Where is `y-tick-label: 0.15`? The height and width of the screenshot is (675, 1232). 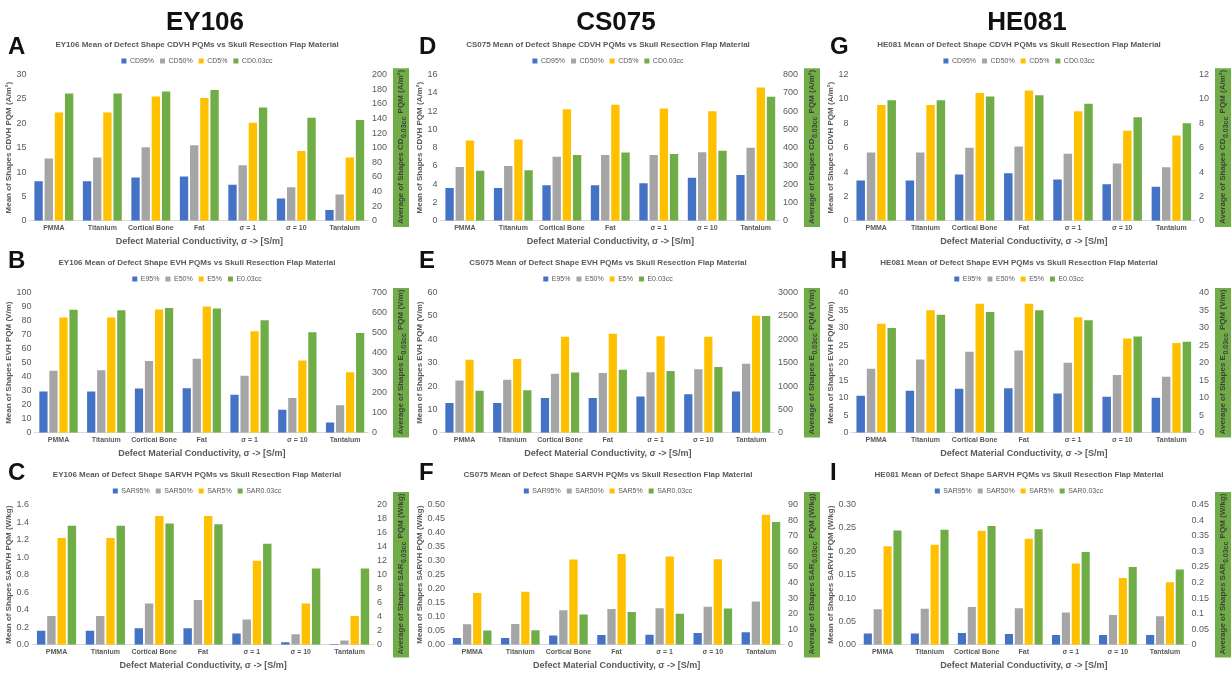
y-tick-label: 0.15 is located at coordinates (436, 602).